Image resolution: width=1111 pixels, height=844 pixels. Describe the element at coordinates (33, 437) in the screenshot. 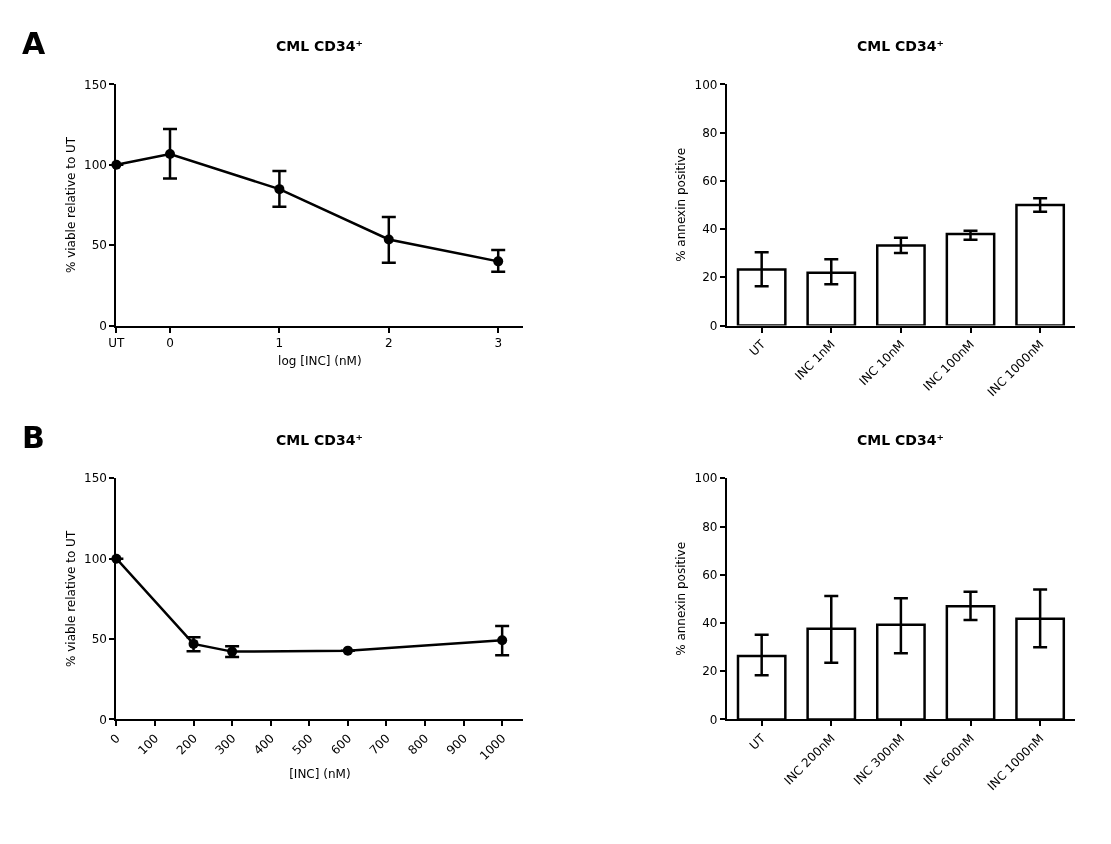

I see `text: B` at that location.